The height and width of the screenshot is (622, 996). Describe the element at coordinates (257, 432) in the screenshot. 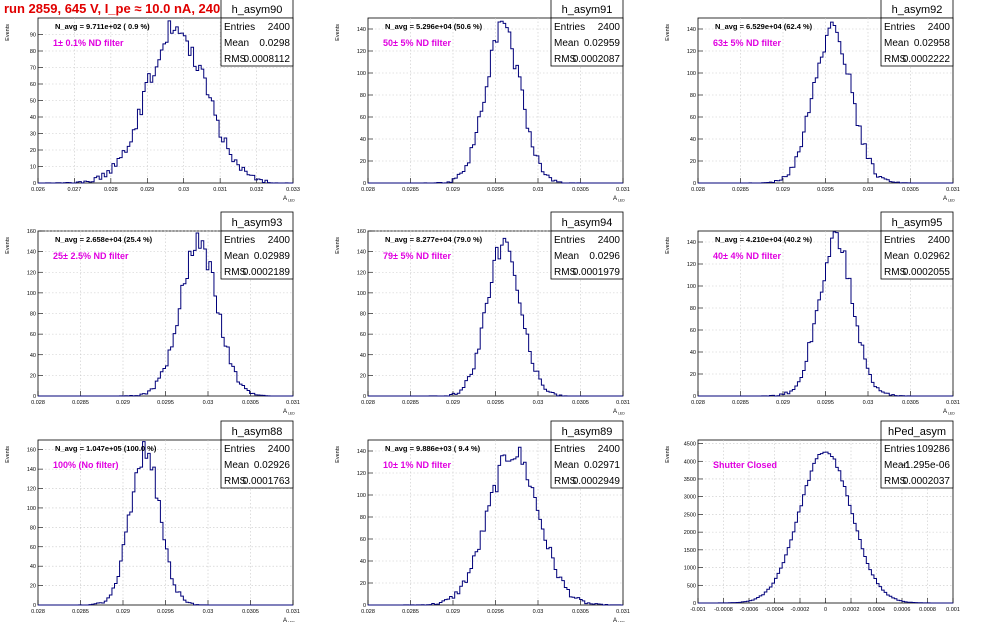

I see `histogram-name: h_asym88` at that location.